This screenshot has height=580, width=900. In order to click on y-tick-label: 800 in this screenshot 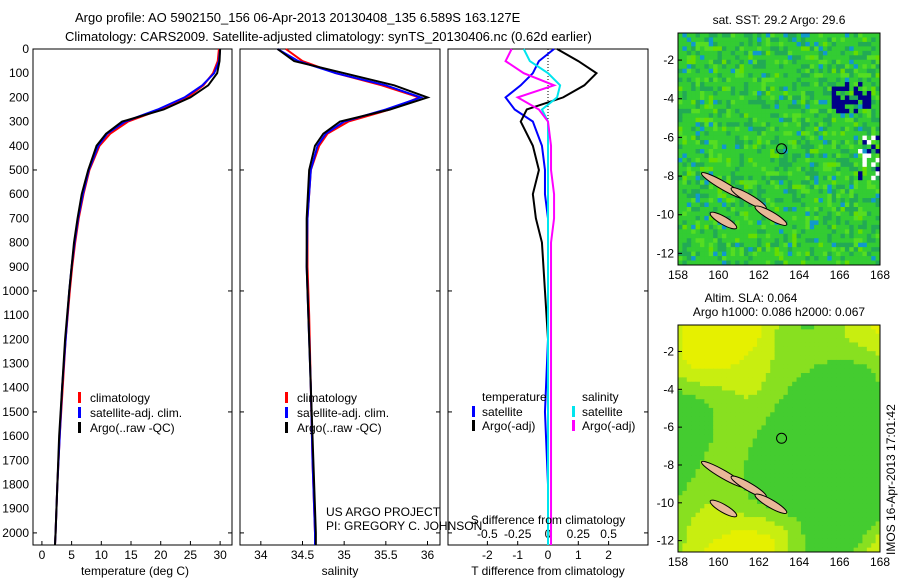, I will do `click(19, 243)`.